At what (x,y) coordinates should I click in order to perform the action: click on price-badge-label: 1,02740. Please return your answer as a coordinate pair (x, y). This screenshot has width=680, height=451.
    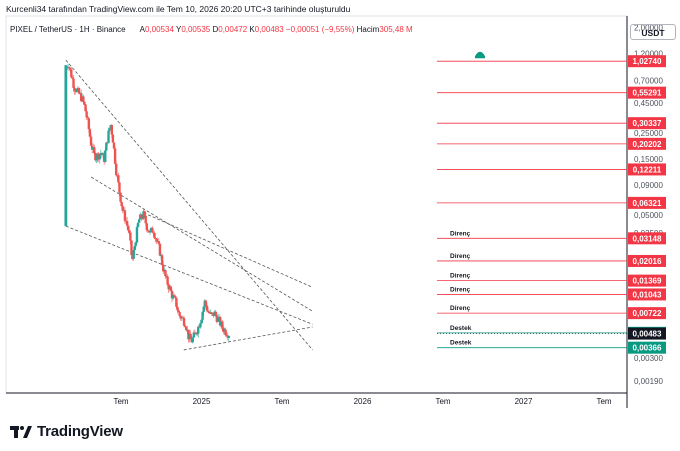
    Looking at the image, I should click on (647, 61).